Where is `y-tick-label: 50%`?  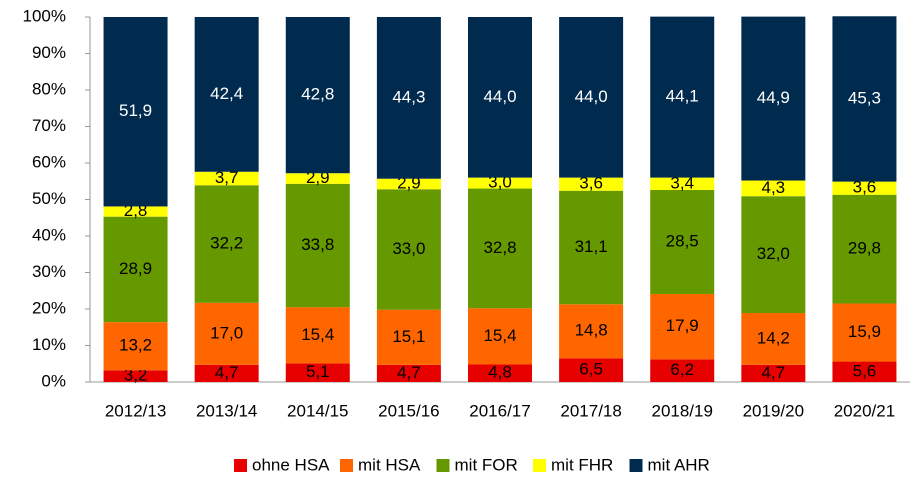 y-tick-label: 50% is located at coordinates (49, 198).